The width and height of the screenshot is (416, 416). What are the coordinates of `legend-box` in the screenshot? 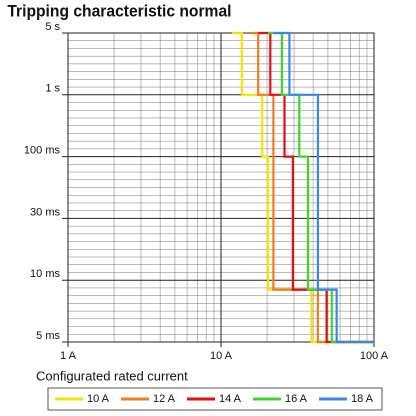 It's located at (215, 399).